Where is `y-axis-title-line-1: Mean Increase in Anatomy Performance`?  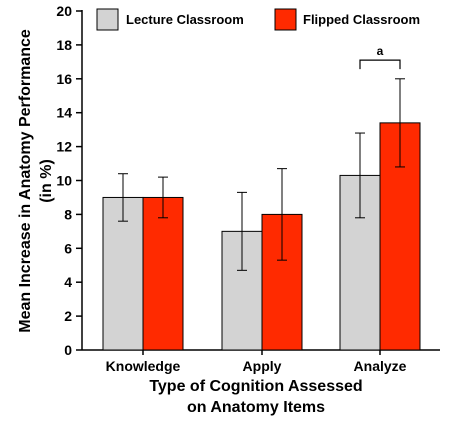
y-axis-title-line-1: Mean Increase in Anatomy Performance is located at coordinates (25, 181).